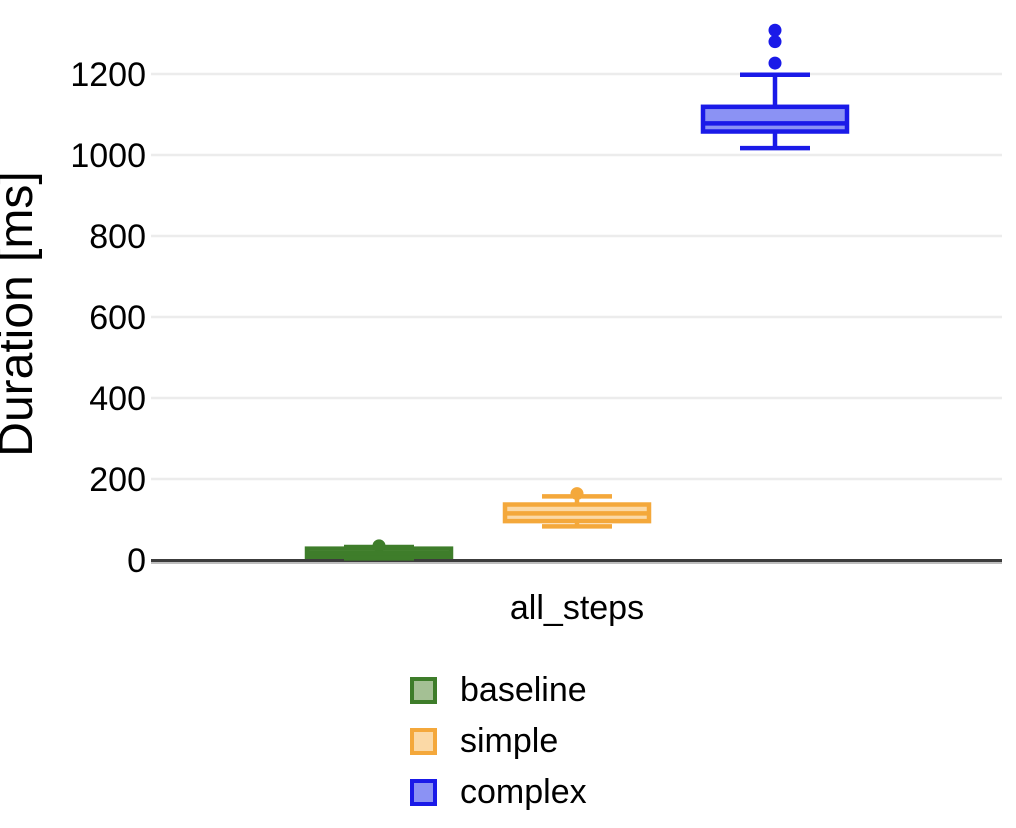  I want to click on x-category-label: all_steps, so click(577, 608).